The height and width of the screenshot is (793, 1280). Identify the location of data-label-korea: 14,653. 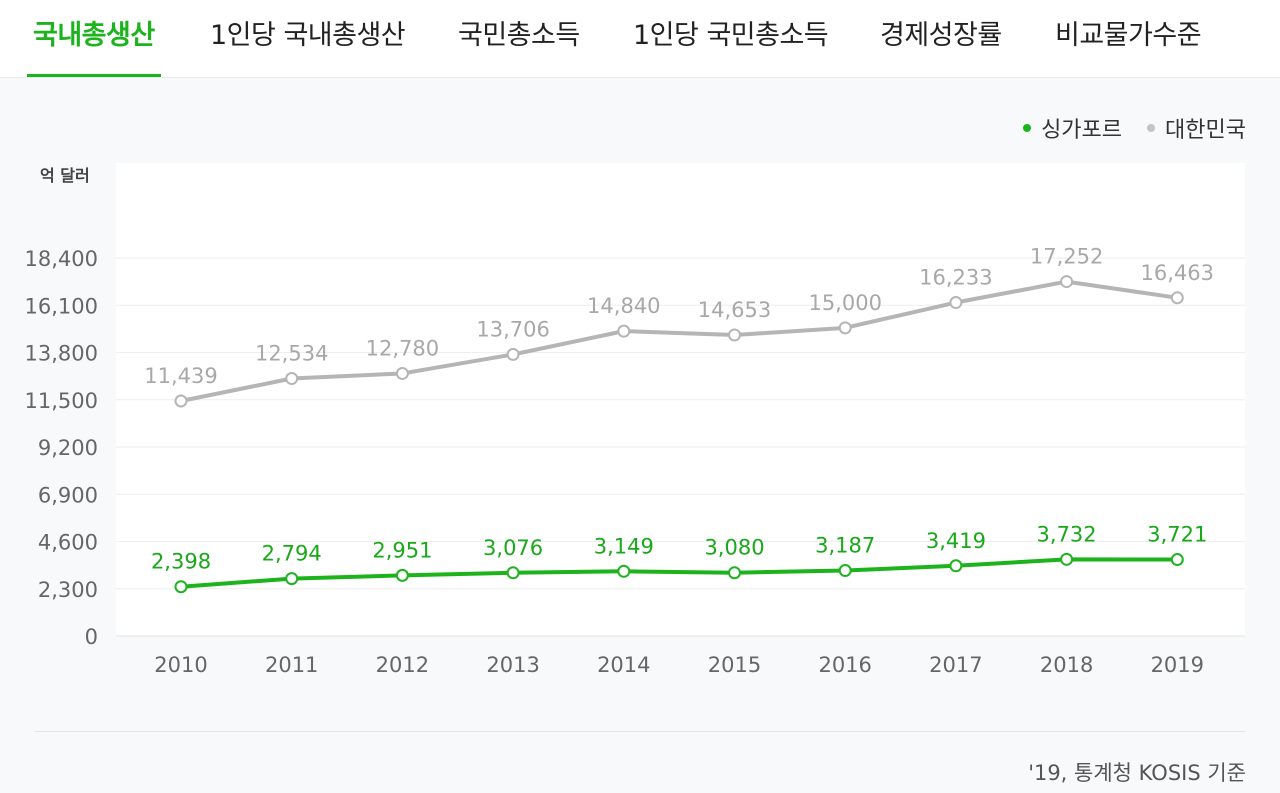
(734, 310).